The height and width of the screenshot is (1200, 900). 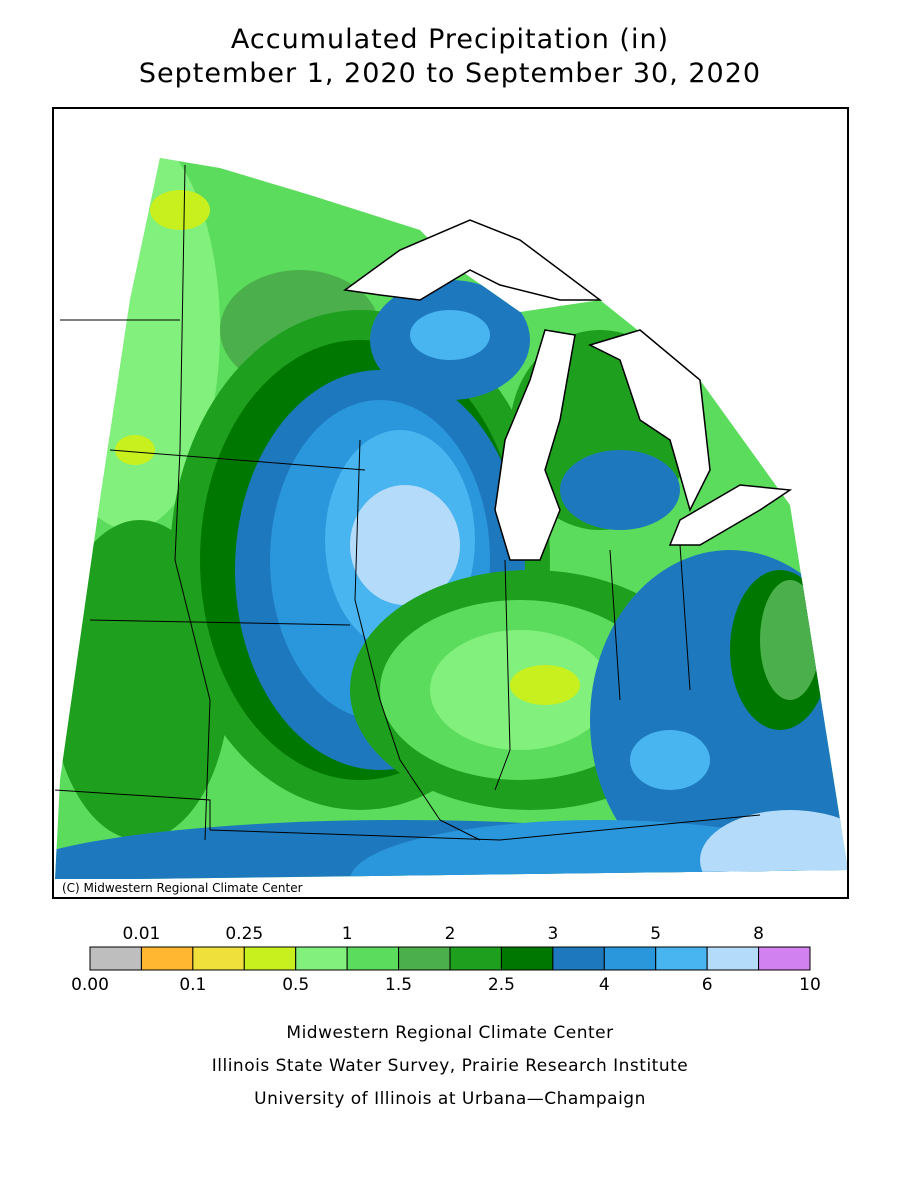 I want to click on copyright: (C) Midwestern Regional Climate Center, so click(x=182, y=888).